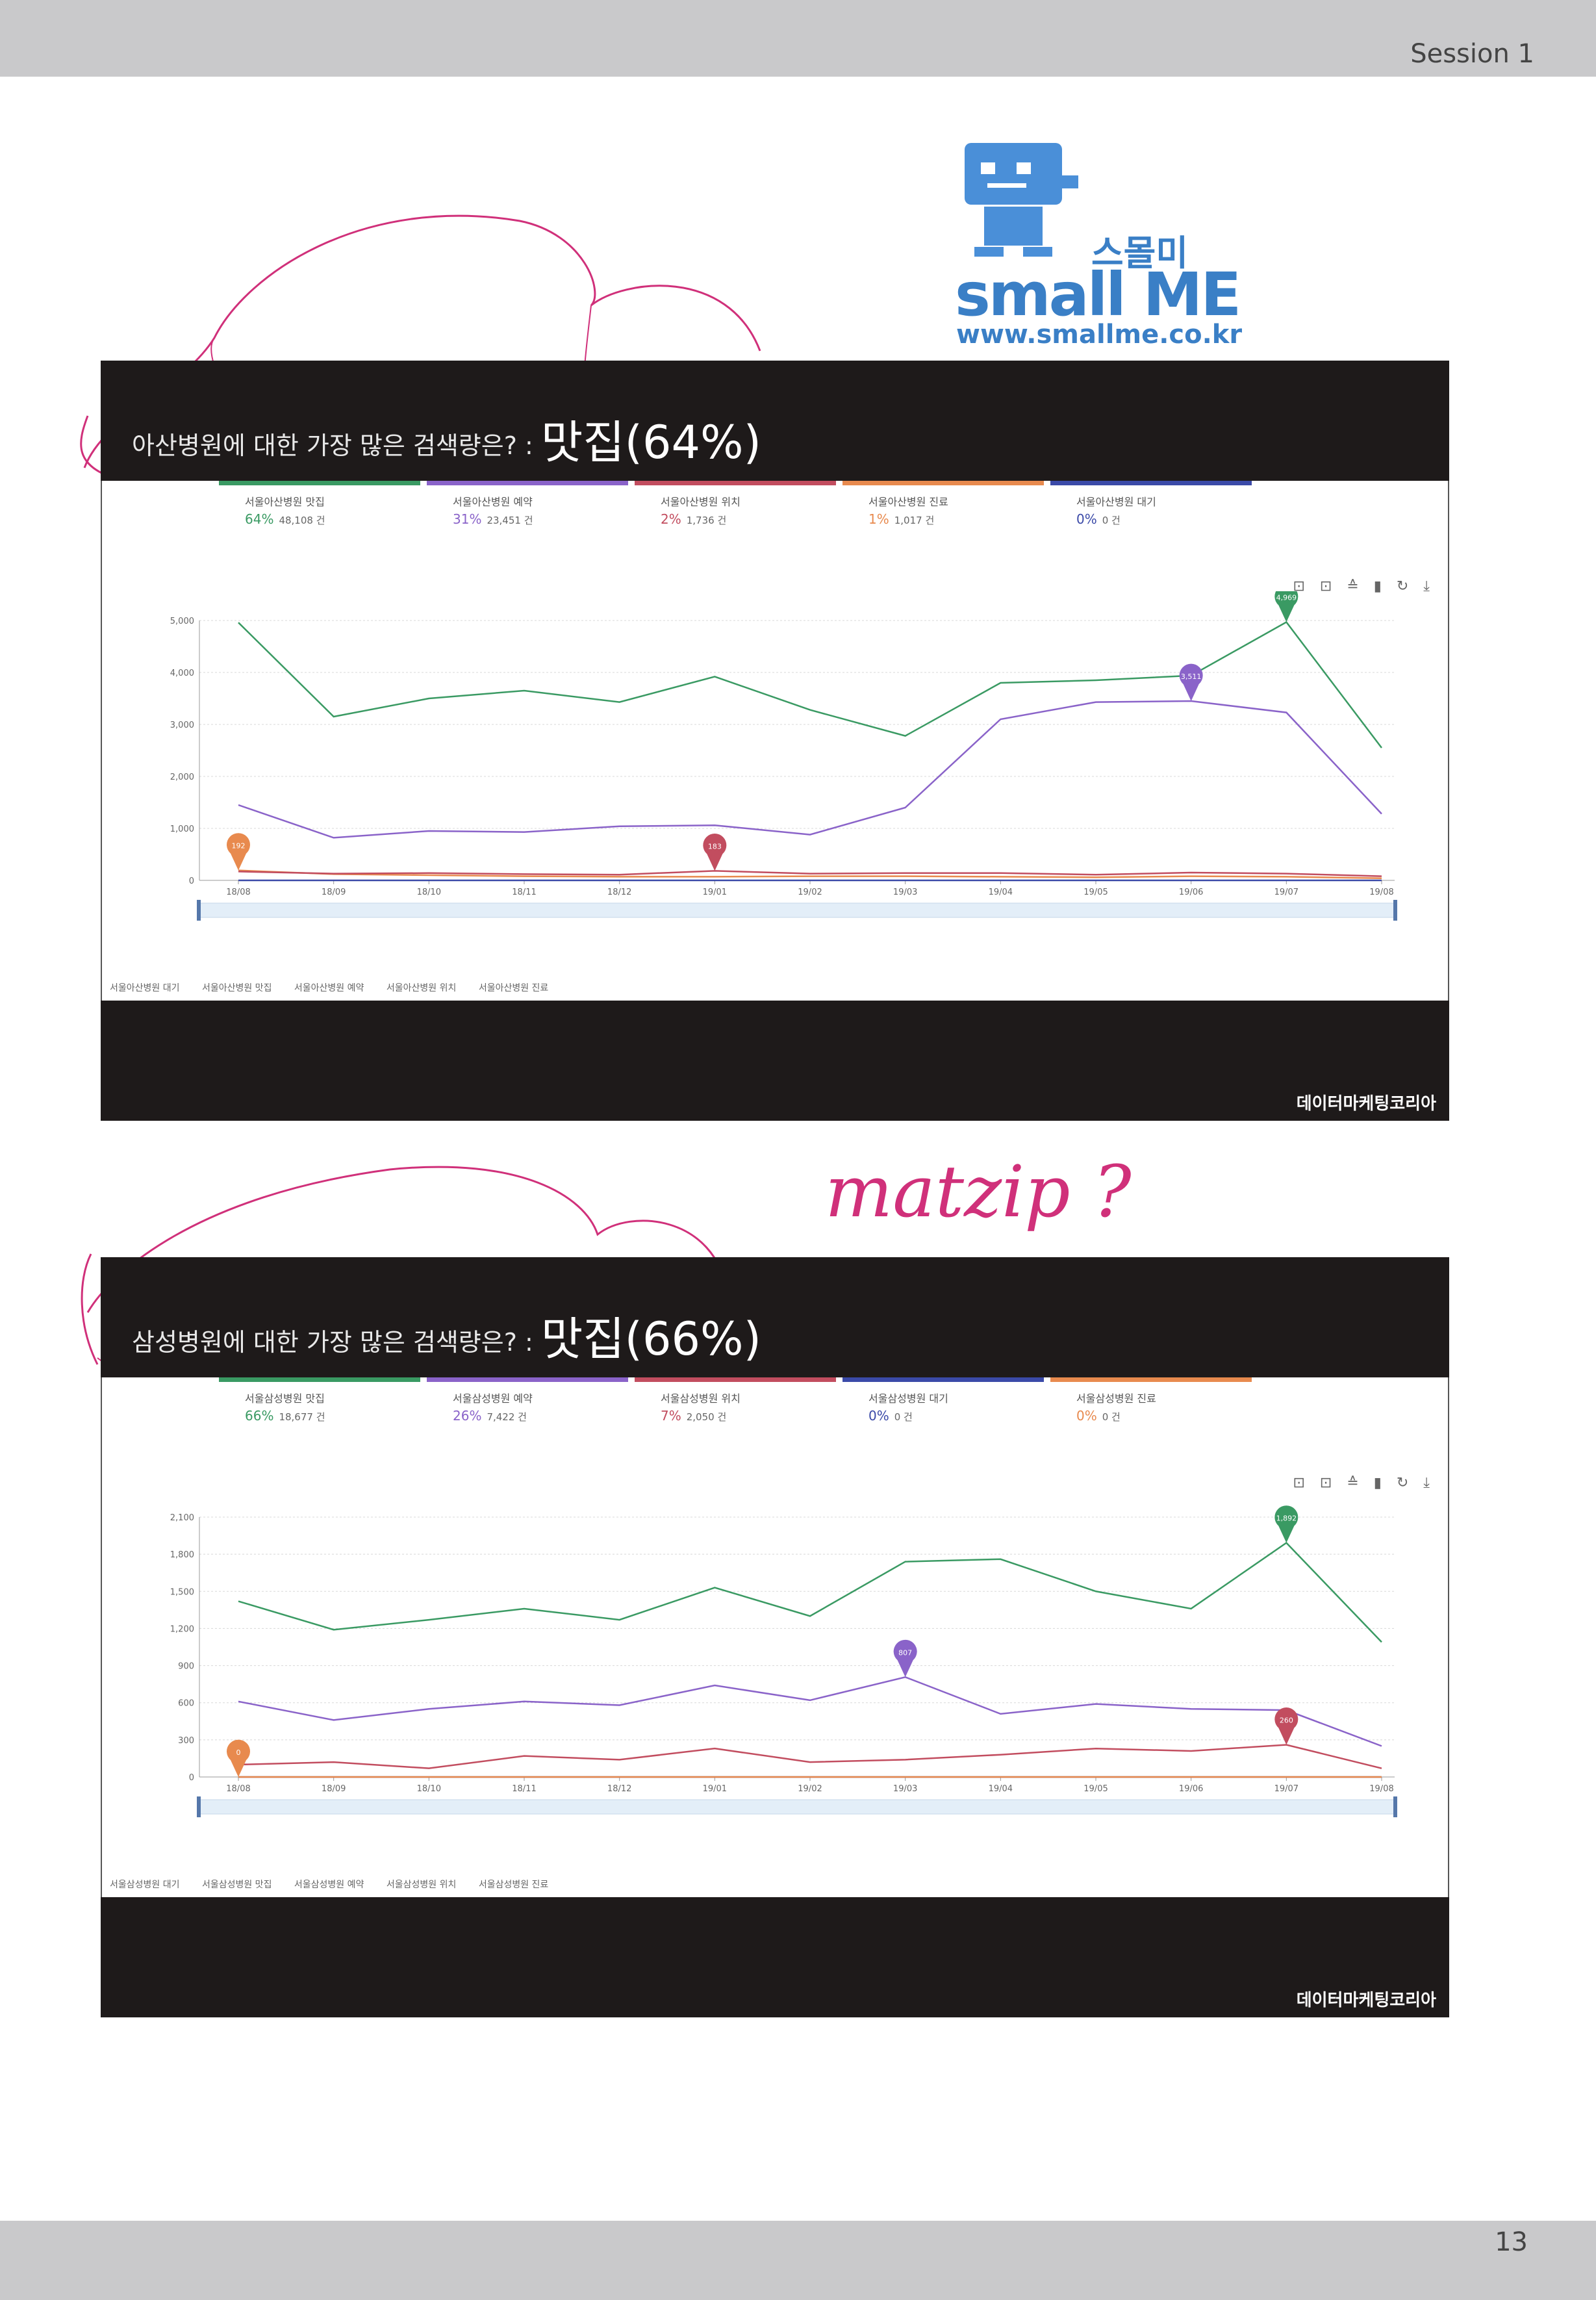  What do you see at coordinates (513, 988) in the screenshot?
I see `legend-item: 서울아산병원 진료` at bounding box center [513, 988].